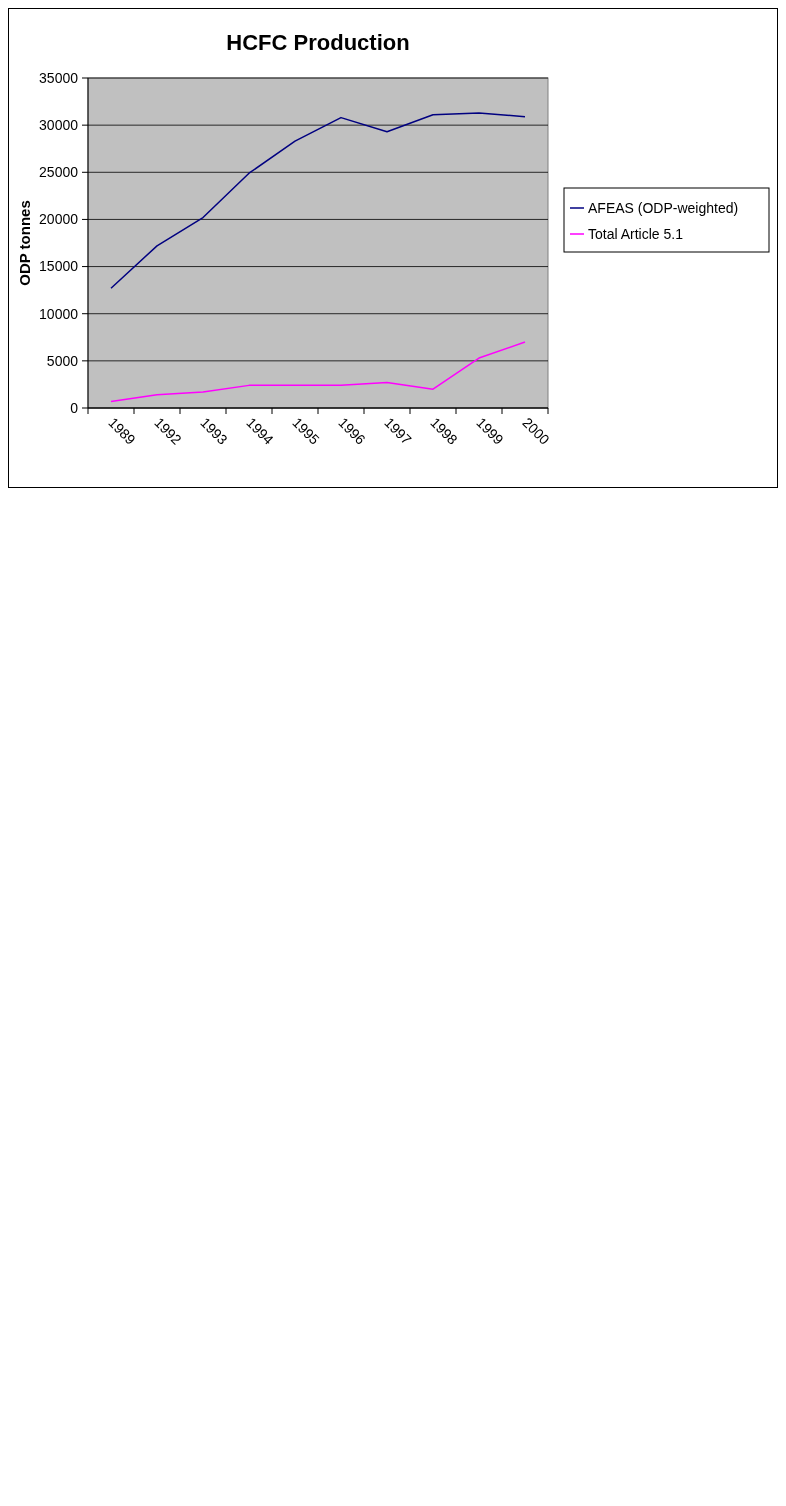  I want to click on y-tick-label: 20000, so click(59, 219).